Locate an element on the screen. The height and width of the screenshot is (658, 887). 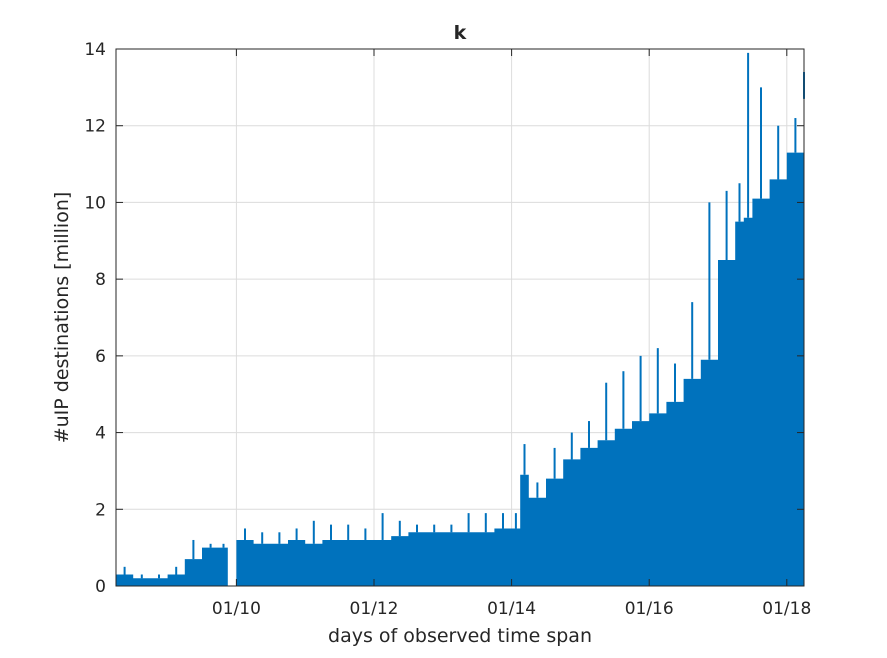
y-tick-label: 8 is located at coordinates (100, 280).